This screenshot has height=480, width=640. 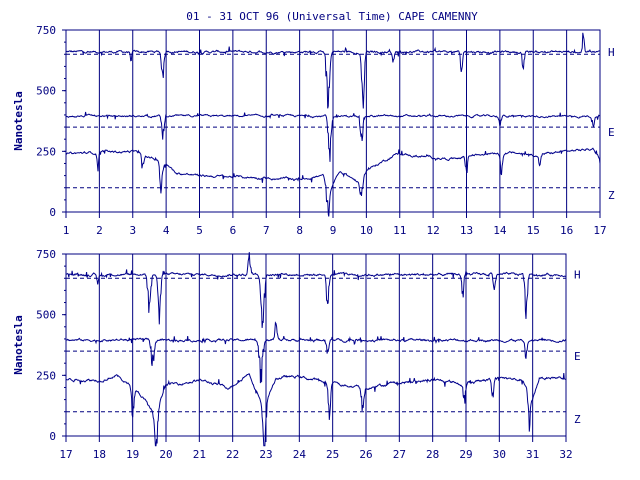 I want to click on x-tick-label: 32, so click(x=565, y=454).